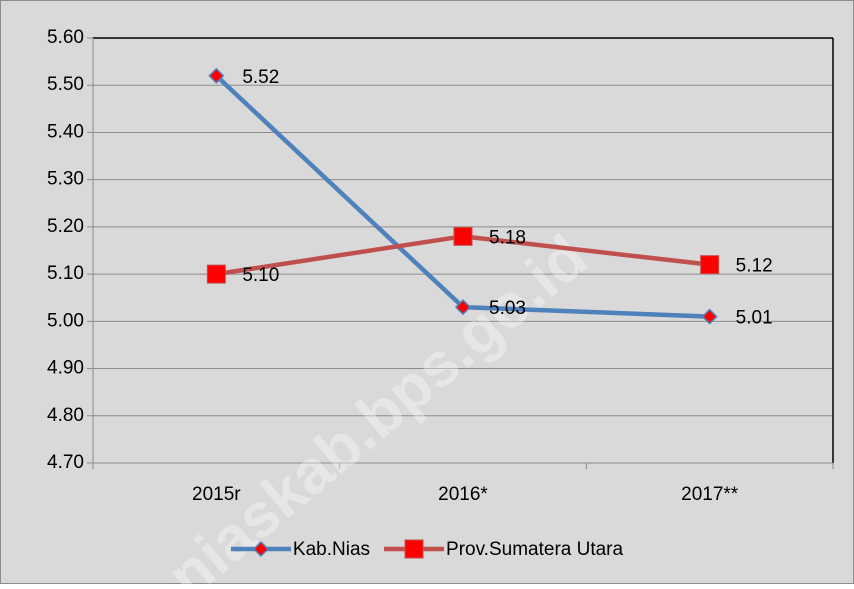  What do you see at coordinates (65, 462) in the screenshot?
I see `y-tick-label: 4.70` at bounding box center [65, 462].